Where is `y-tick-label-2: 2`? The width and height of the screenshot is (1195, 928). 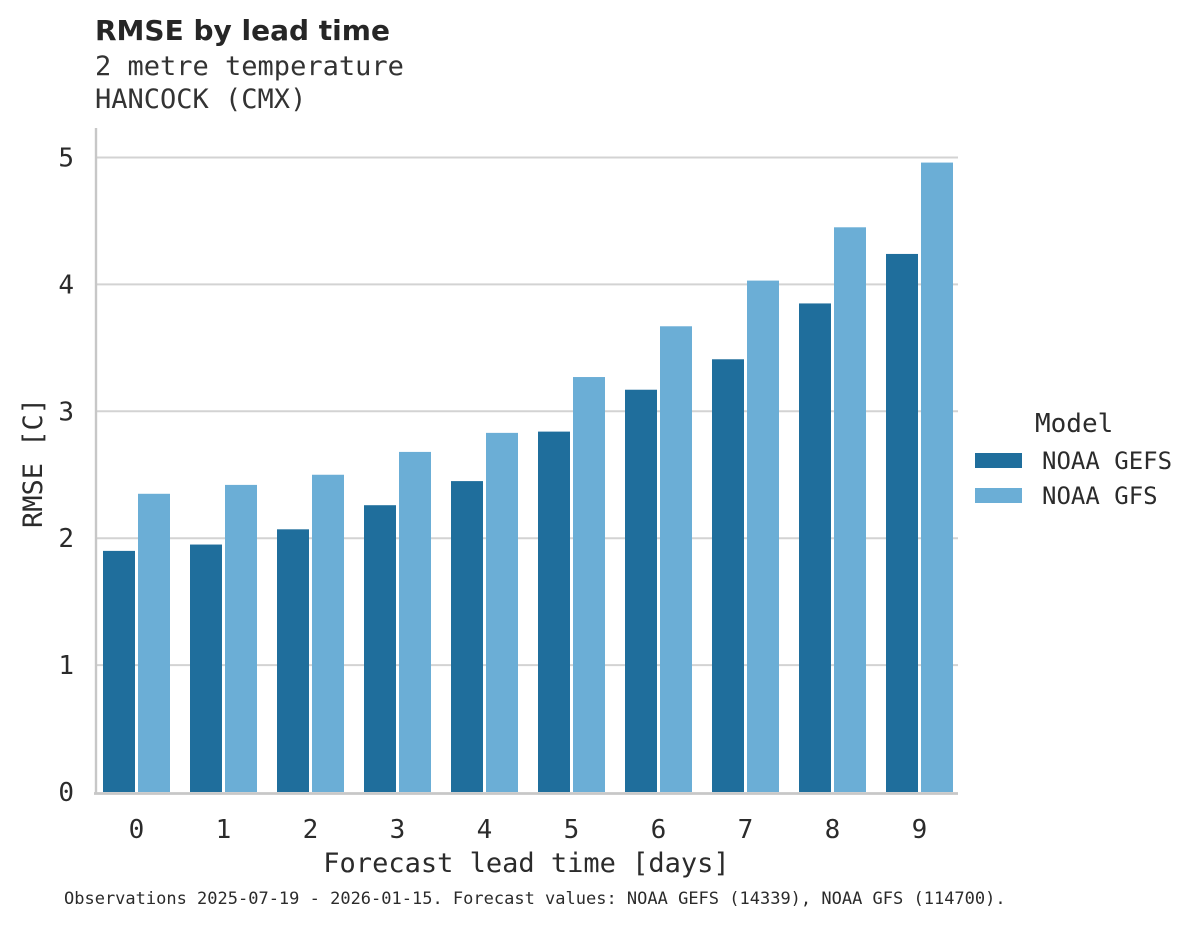
y-tick-label-2: 2 is located at coordinates (66, 539).